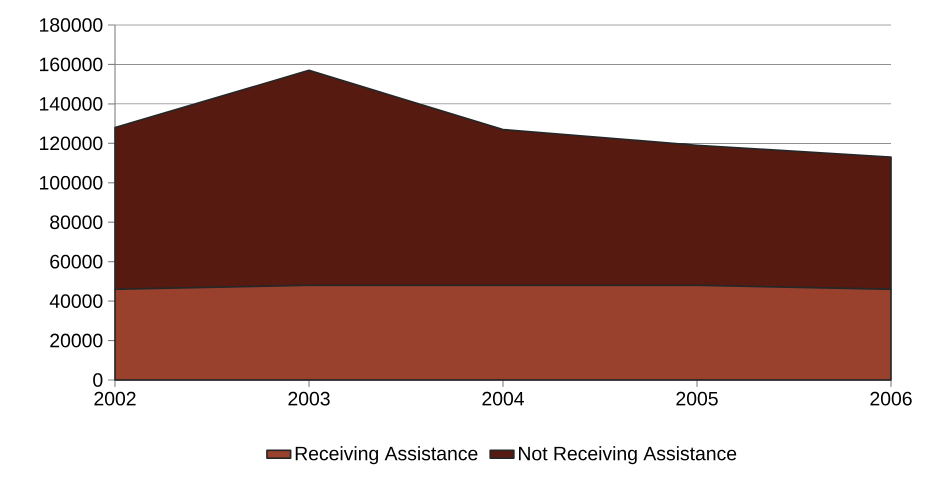 The width and height of the screenshot is (932, 489). Describe the element at coordinates (71, 183) in the screenshot. I see `y-tick-label: 100000` at that location.